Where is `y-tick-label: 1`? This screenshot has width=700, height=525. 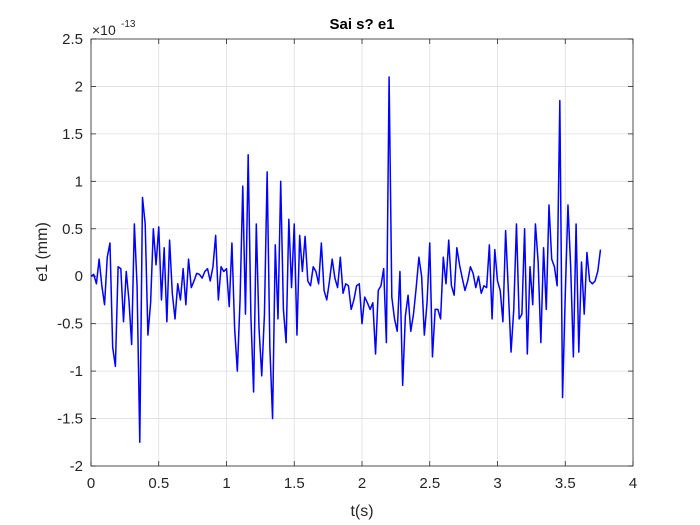 y-tick-label: 1 is located at coordinates (79, 181).